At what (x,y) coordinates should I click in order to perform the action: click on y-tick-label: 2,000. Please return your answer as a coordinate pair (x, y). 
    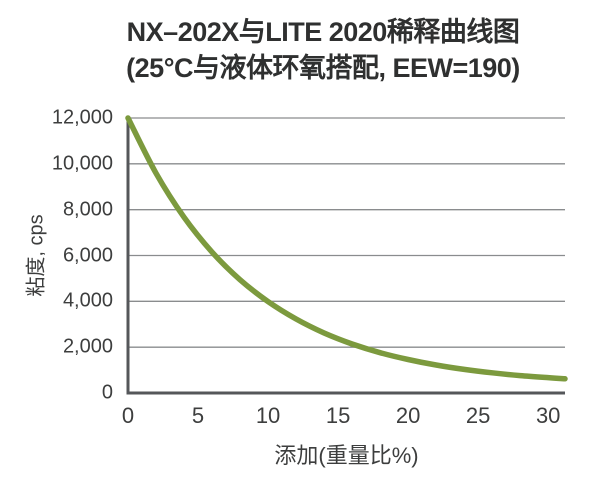
    Looking at the image, I should click on (87, 346).